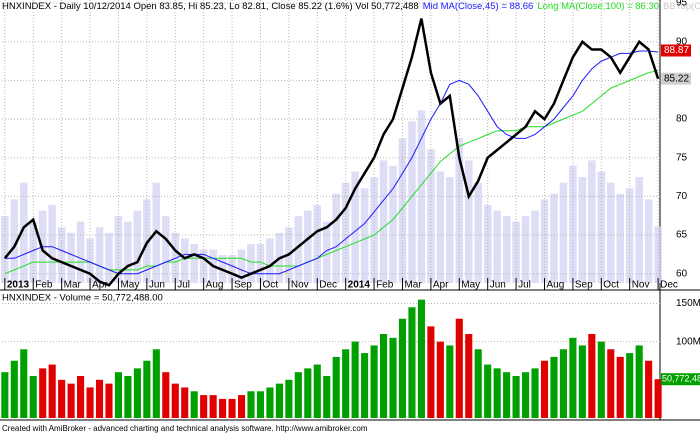 This screenshot has height=434, width=700. What do you see at coordinates (270, 285) in the screenshot?
I see `x-tick-label: Oct` at bounding box center [270, 285].